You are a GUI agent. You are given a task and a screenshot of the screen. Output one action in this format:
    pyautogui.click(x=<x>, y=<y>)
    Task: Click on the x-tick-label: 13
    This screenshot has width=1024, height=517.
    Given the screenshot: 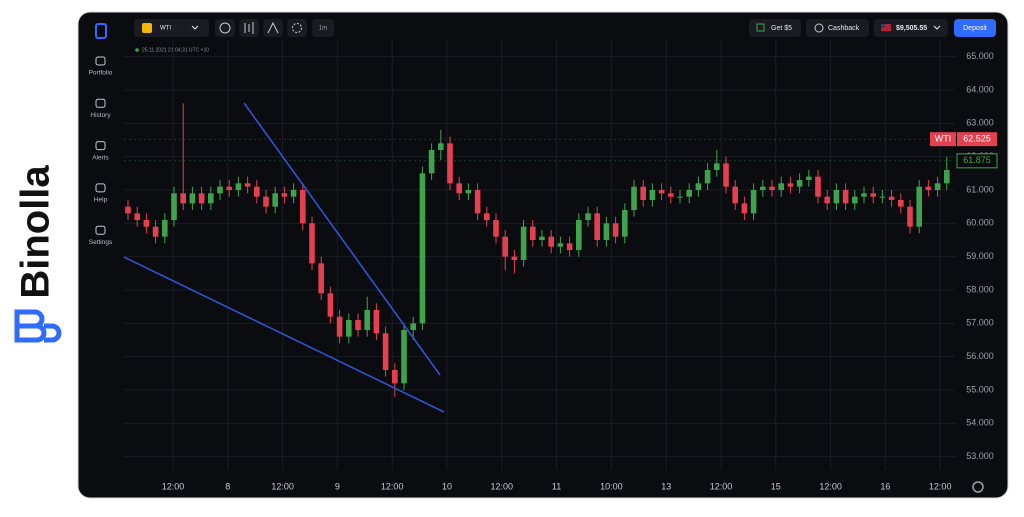 What is the action you would take?
    pyautogui.click(x=666, y=486)
    